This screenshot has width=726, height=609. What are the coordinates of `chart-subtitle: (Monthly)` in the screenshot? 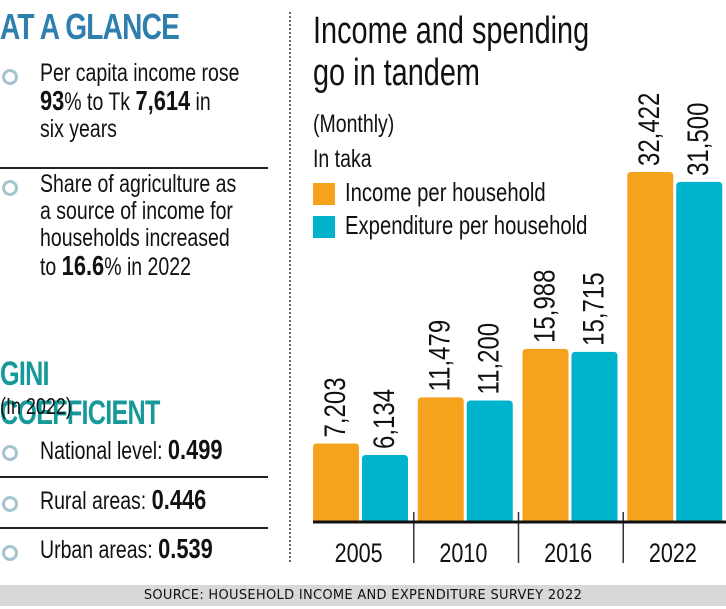 It's located at (354, 124).